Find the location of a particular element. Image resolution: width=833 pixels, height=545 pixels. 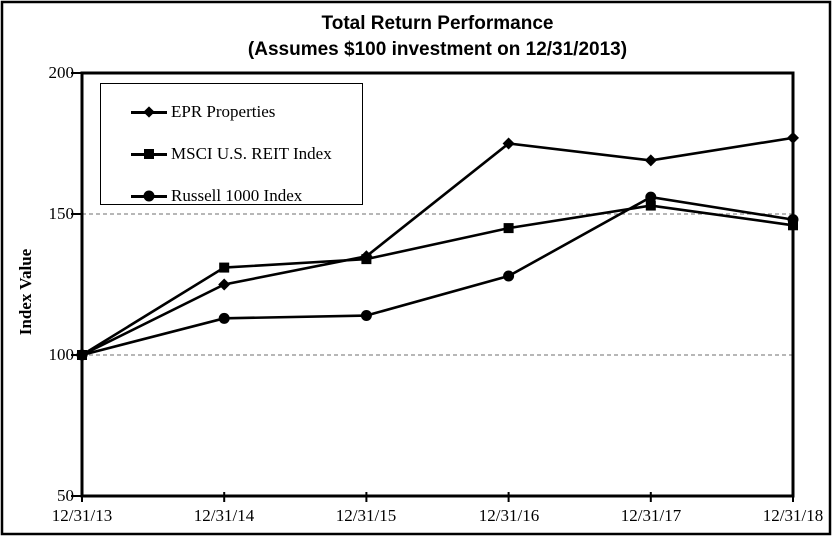

x-tick-label-2018: 12/31/18 is located at coordinates (793, 515).